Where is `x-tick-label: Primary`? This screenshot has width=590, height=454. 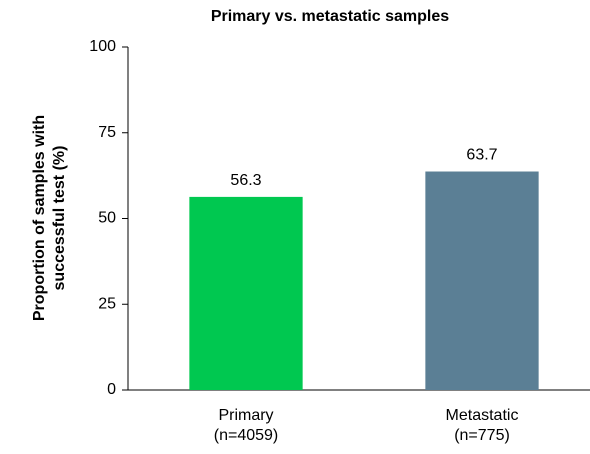
x-tick-label: Primary is located at coordinates (245, 415).